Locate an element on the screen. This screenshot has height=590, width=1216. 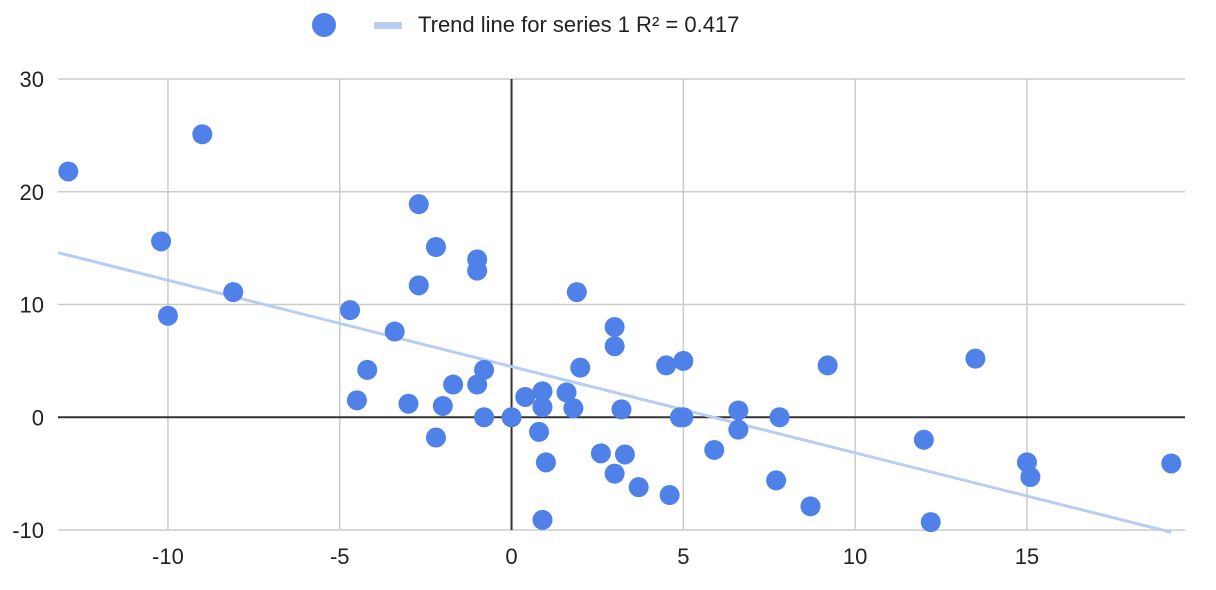
legend: Trend line for series 1 R² = 0.417 is located at coordinates (525, 24).